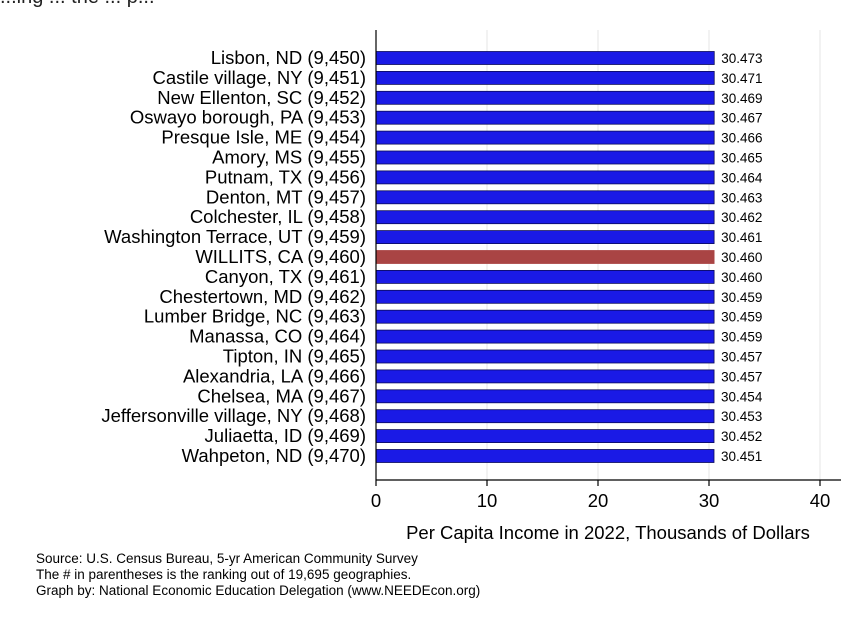 The height and width of the screenshot is (625, 854). What do you see at coordinates (742, 177) in the screenshot?
I see `value-label: 30.464` at bounding box center [742, 177].